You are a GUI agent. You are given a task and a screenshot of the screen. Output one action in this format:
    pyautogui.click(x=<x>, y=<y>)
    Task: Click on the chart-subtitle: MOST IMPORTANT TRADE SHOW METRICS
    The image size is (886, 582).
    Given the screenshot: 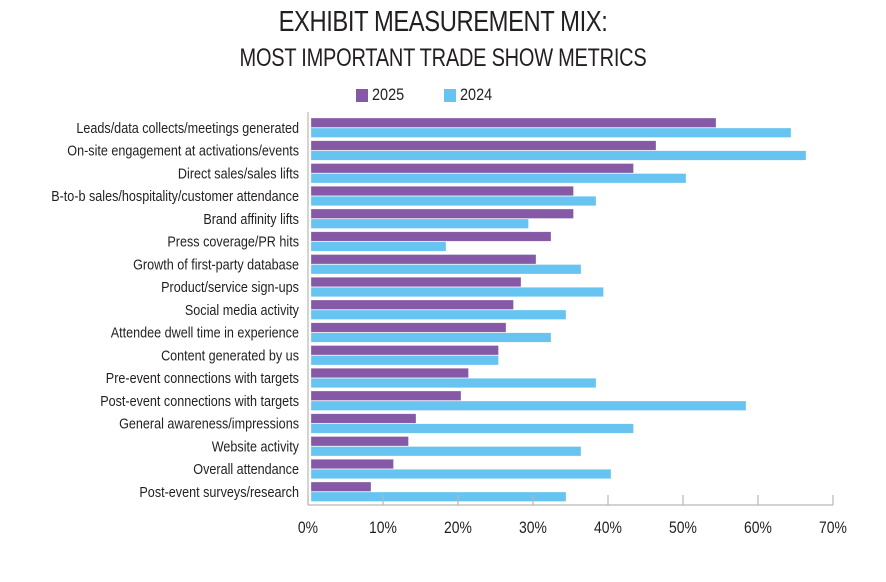 What is the action you would take?
    pyautogui.click(x=443, y=58)
    